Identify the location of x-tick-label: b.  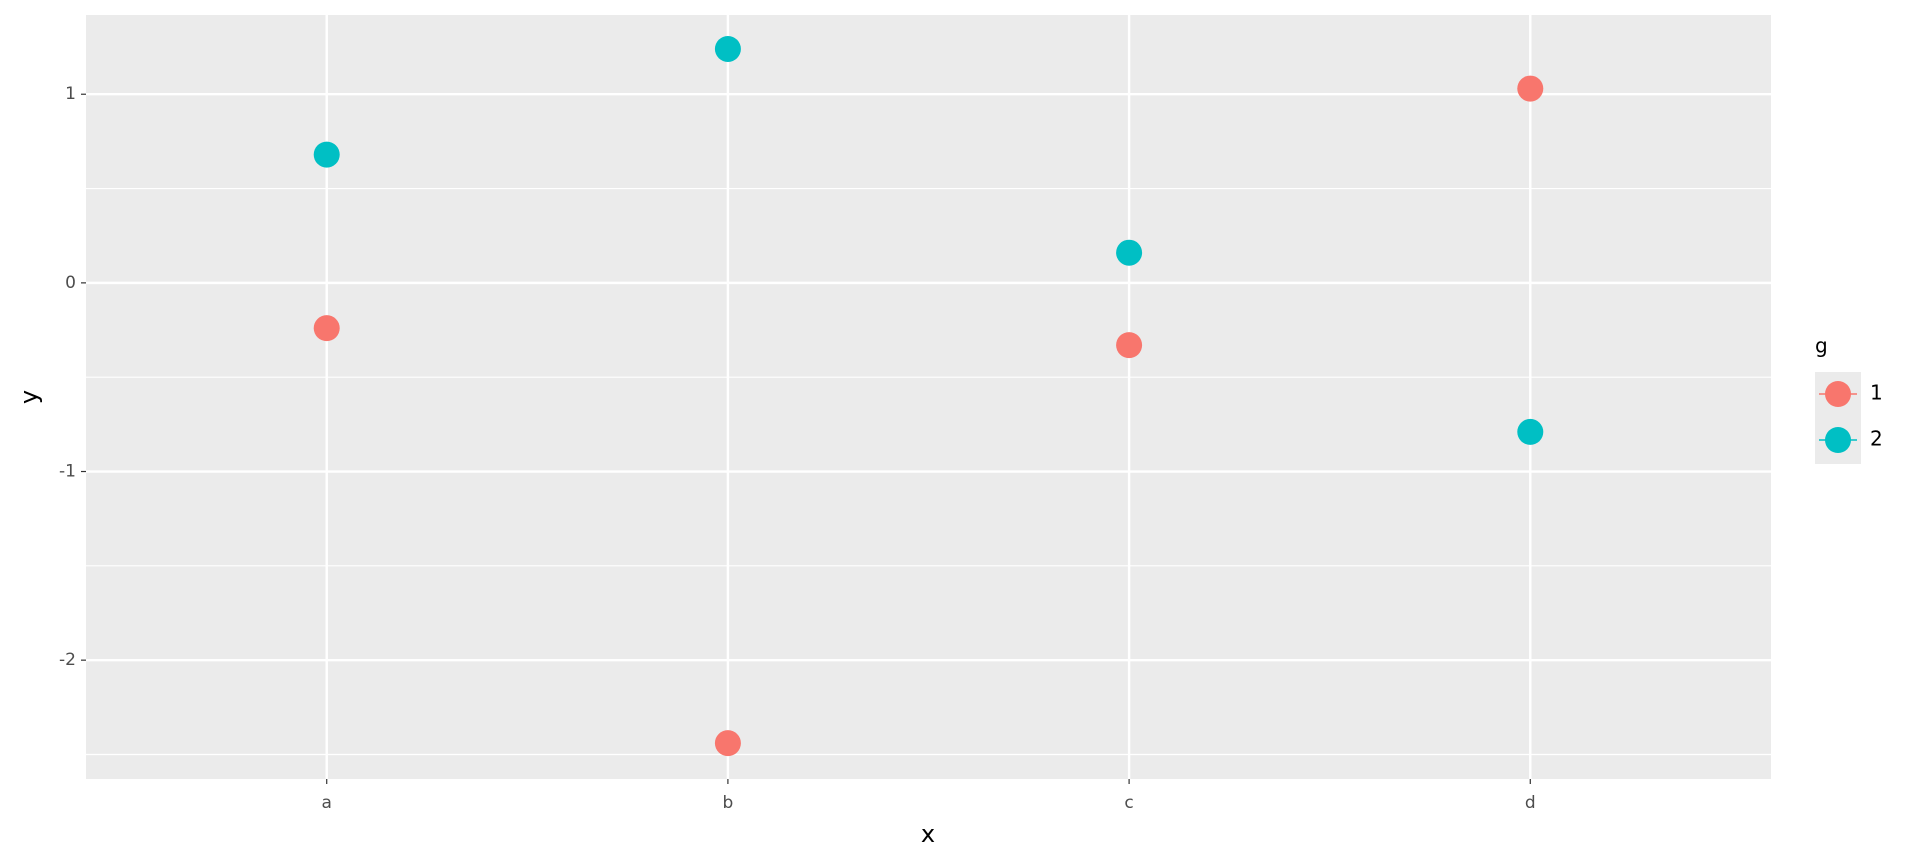
(728, 803).